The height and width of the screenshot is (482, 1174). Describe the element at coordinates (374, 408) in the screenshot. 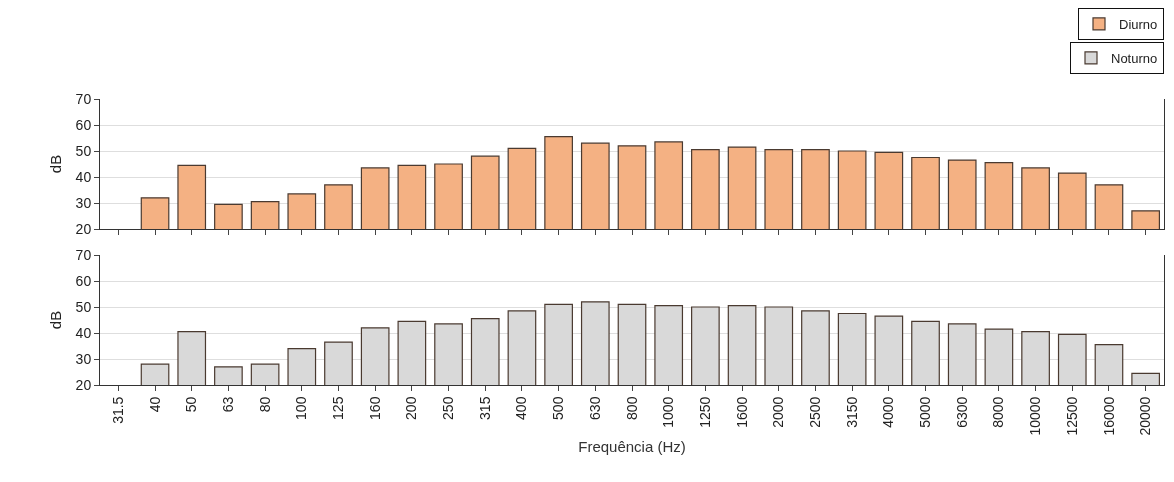

I see `x-tick-label: 160` at that location.